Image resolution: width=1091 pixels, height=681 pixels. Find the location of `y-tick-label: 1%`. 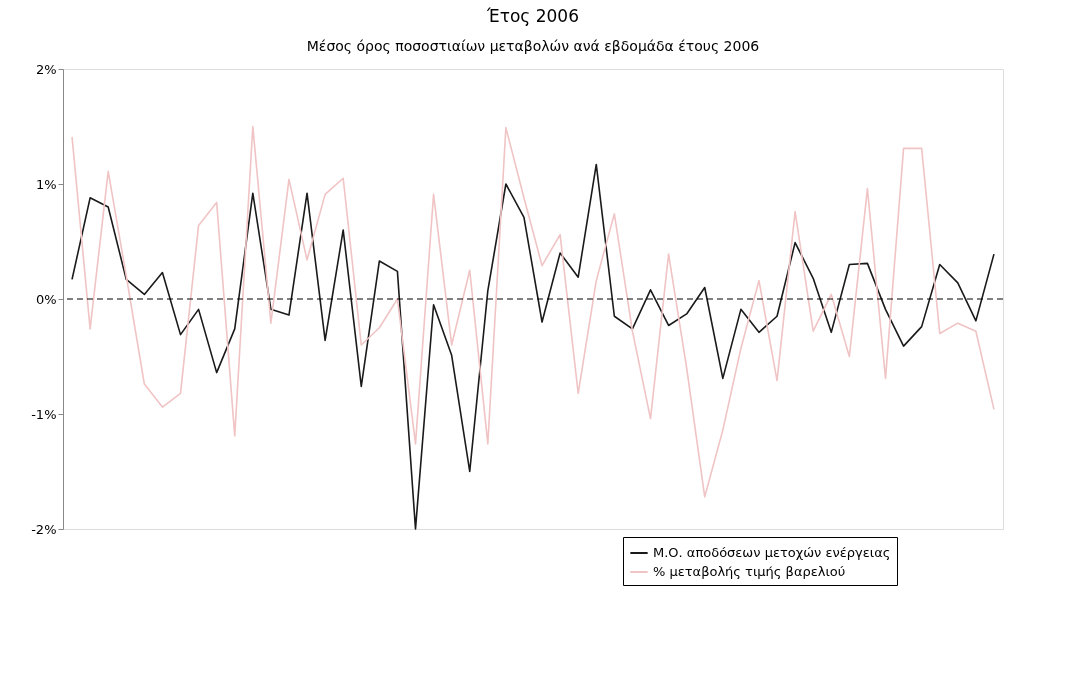

y-tick-label: 1% is located at coordinates (46, 184).